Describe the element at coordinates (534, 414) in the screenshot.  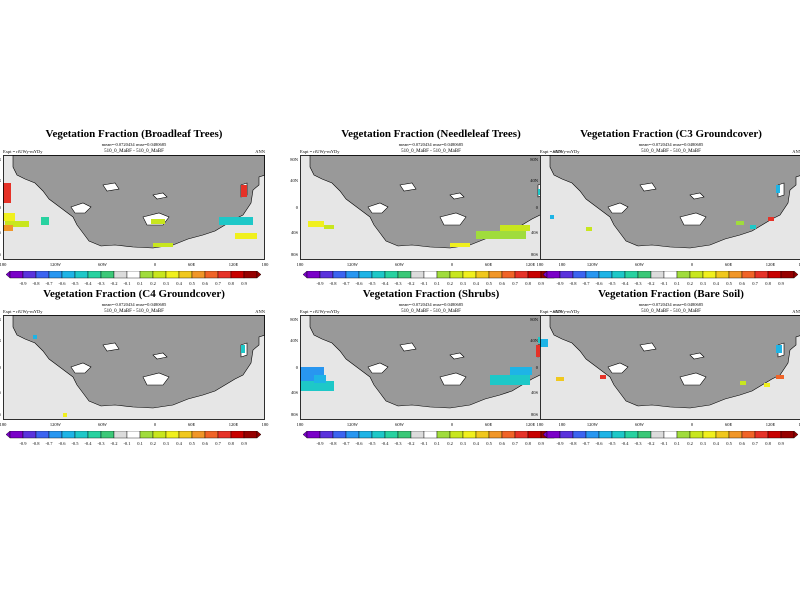
I see `y-tick-label: 80S` at that location.